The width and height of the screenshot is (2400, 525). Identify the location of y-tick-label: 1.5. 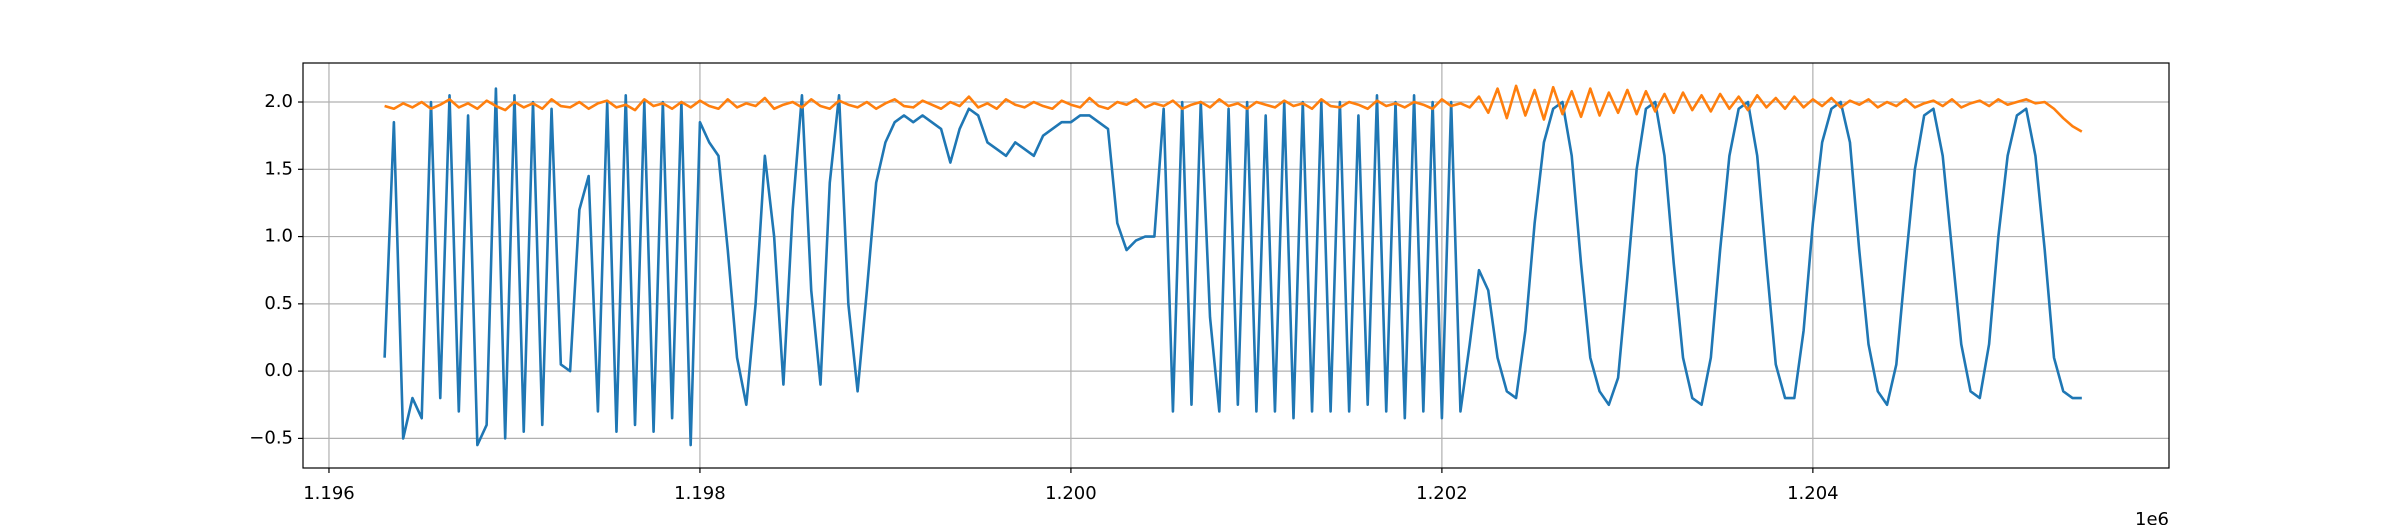
(278, 168).